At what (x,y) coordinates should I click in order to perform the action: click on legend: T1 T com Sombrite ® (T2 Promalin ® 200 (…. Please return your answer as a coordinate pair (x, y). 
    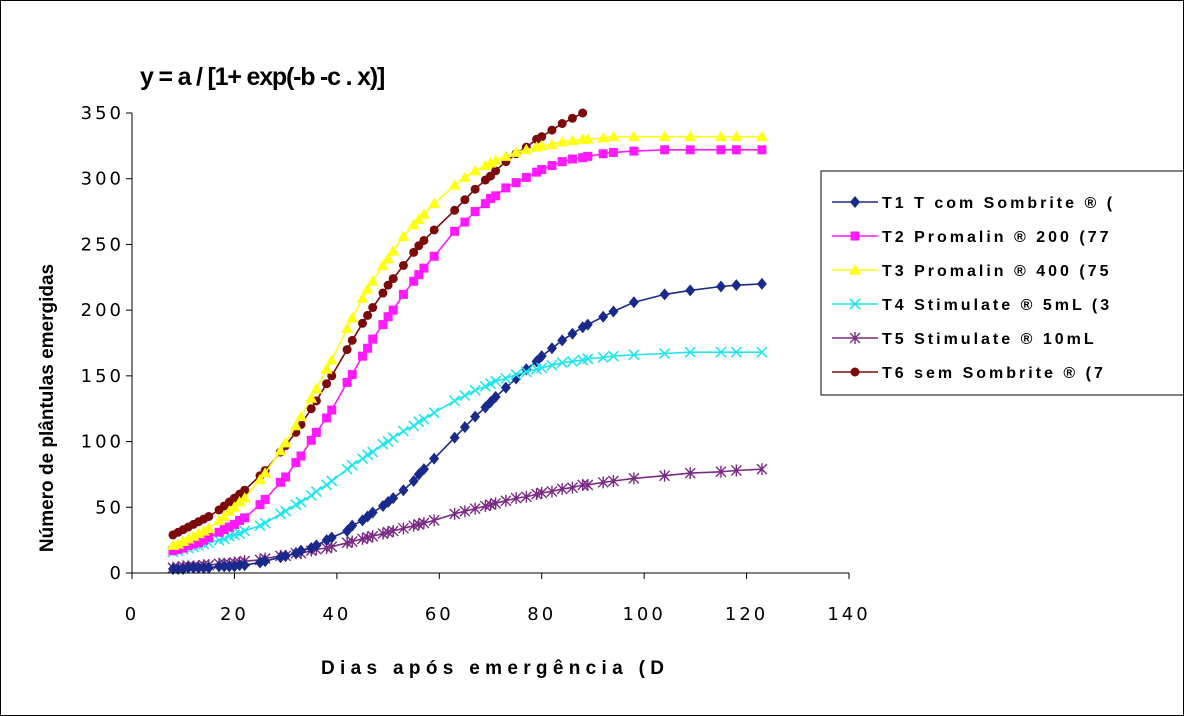
    Looking at the image, I should click on (1001, 283).